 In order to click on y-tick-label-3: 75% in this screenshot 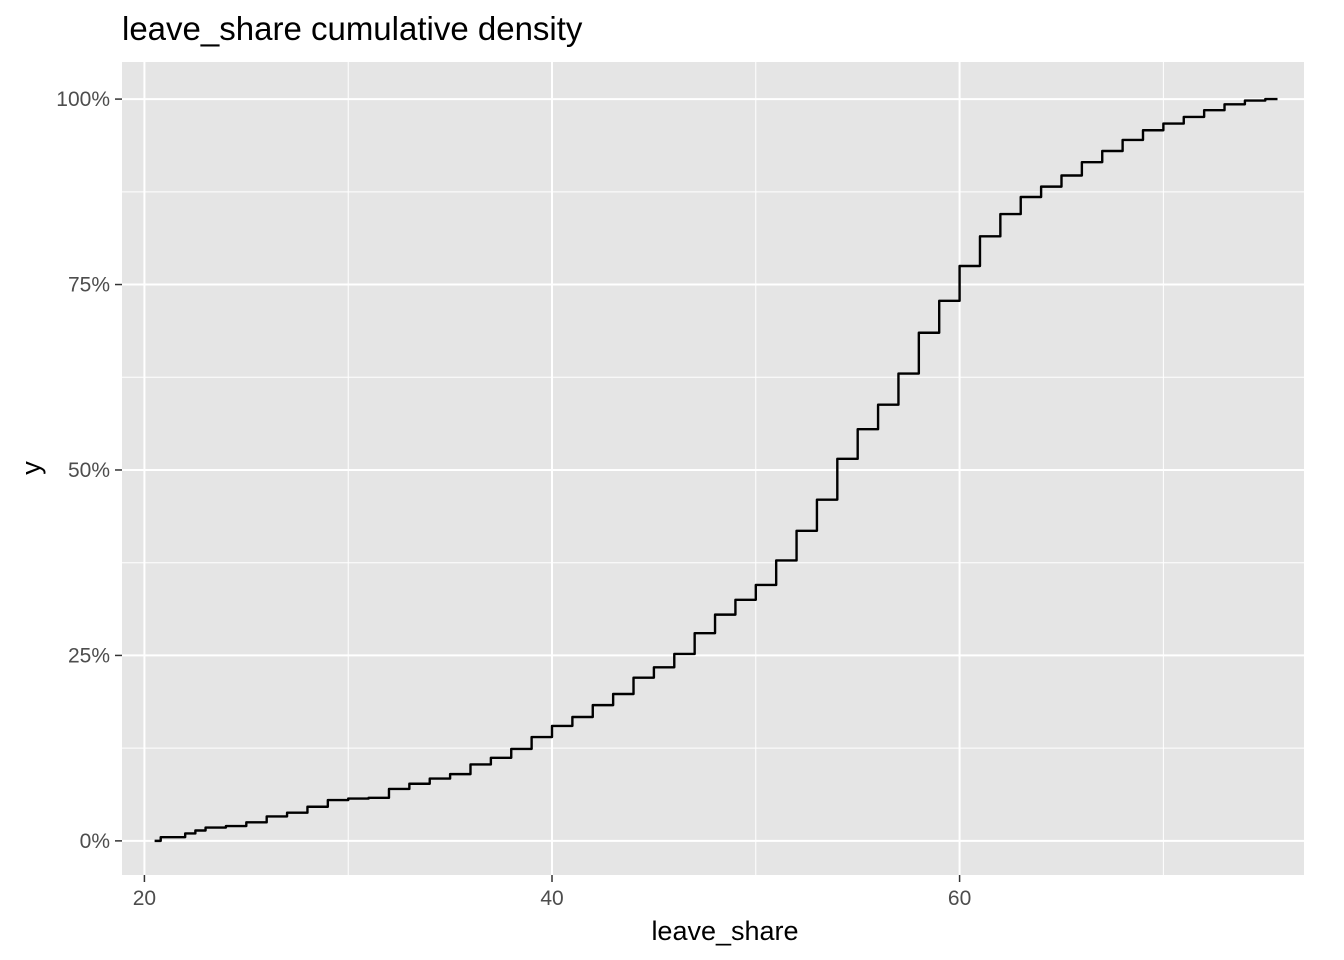, I will do `click(89, 285)`.